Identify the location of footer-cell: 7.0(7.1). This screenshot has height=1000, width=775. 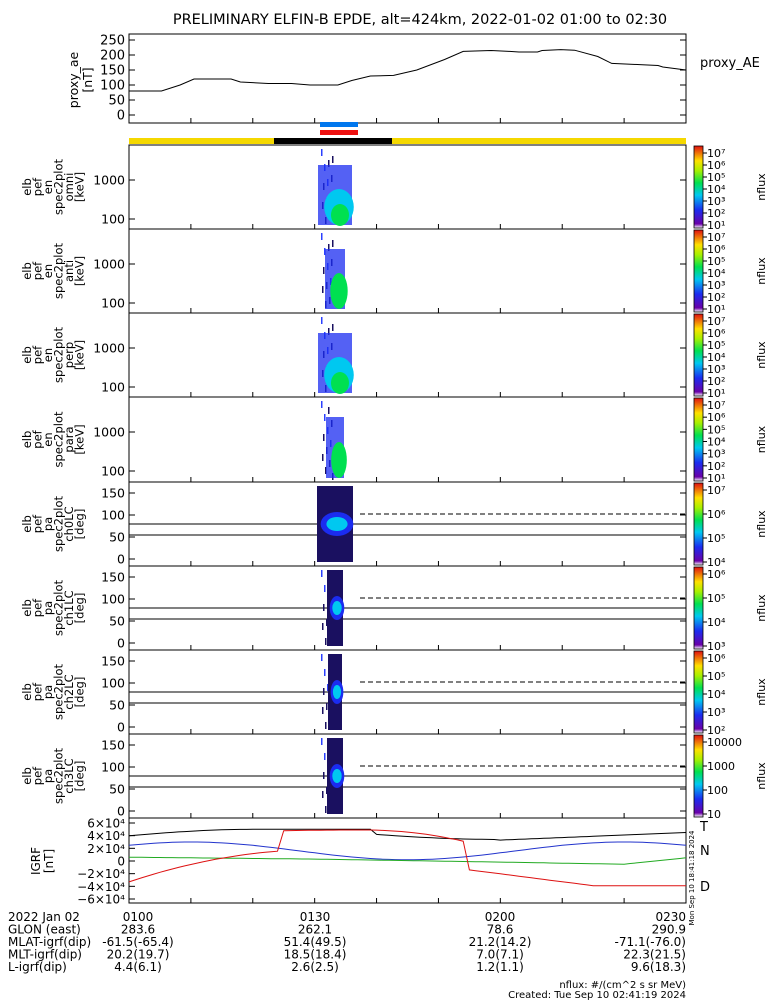
(500, 955).